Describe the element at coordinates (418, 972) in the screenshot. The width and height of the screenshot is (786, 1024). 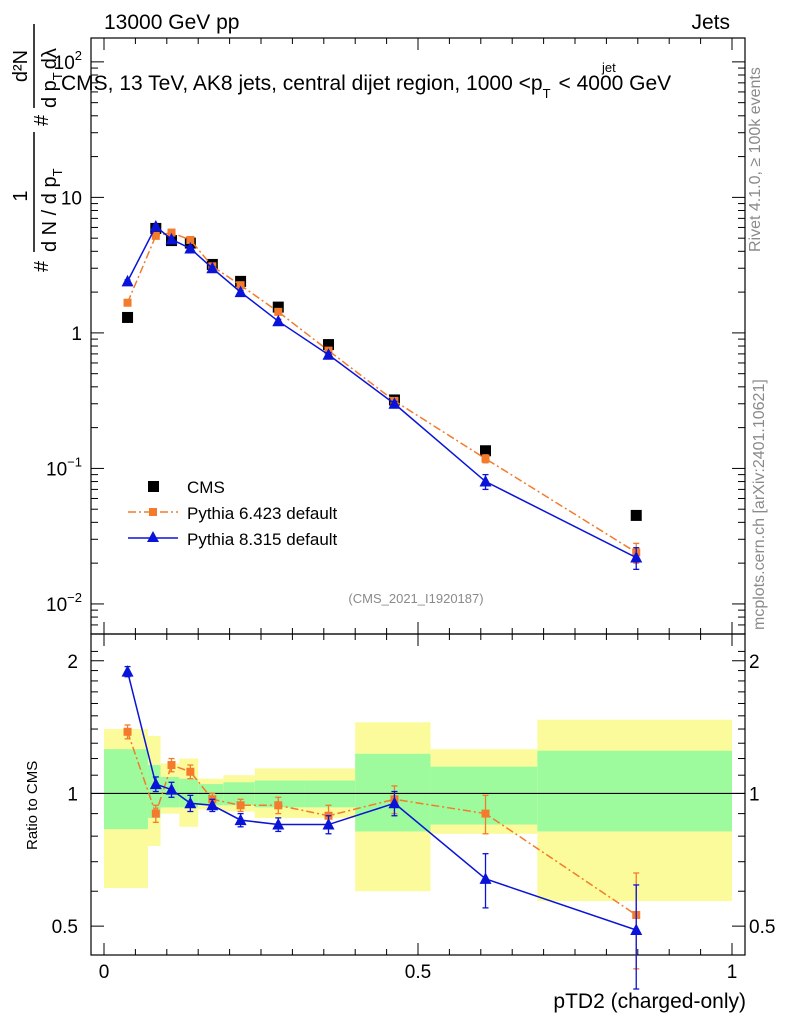
I see `x-tick-label-1: 0.5` at that location.